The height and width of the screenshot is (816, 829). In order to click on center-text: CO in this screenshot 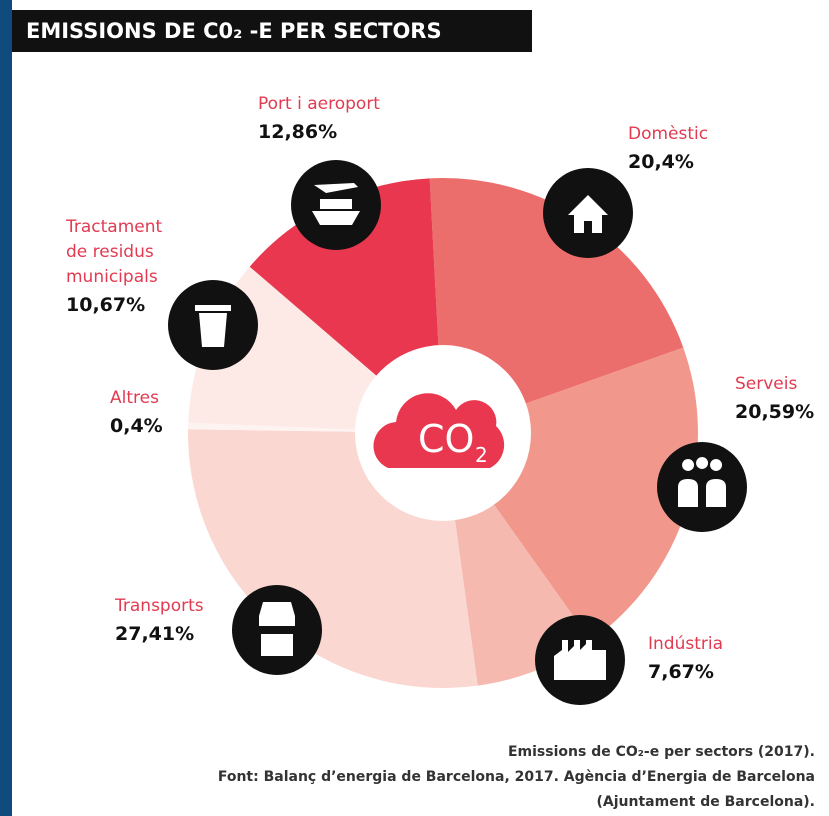, I will do `click(446, 439)`.